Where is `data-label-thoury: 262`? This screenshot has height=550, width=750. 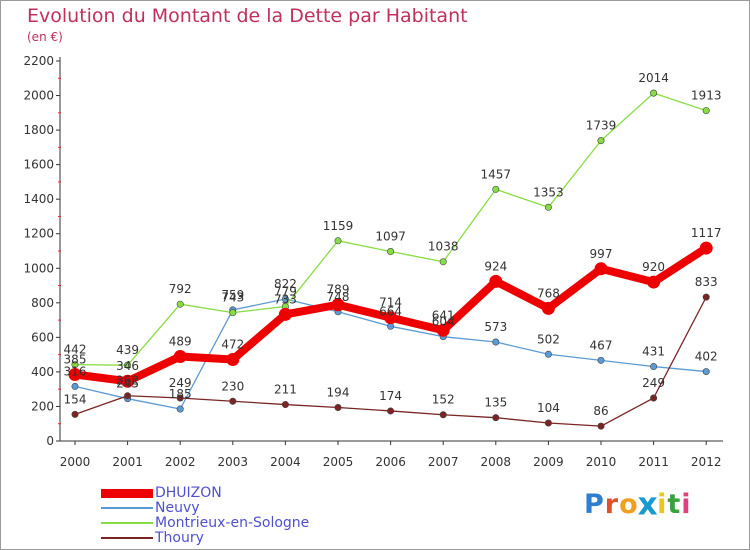 data-label-thoury: 262 is located at coordinates (127, 381).